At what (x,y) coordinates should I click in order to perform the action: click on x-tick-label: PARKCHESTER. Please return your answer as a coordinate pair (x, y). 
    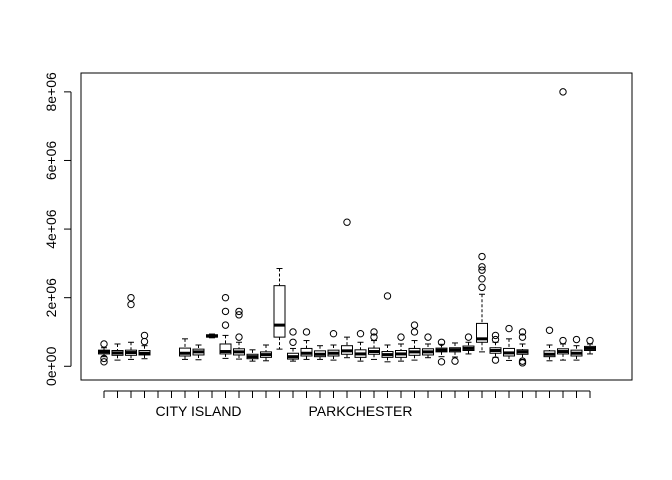
    Looking at the image, I should click on (361, 411).